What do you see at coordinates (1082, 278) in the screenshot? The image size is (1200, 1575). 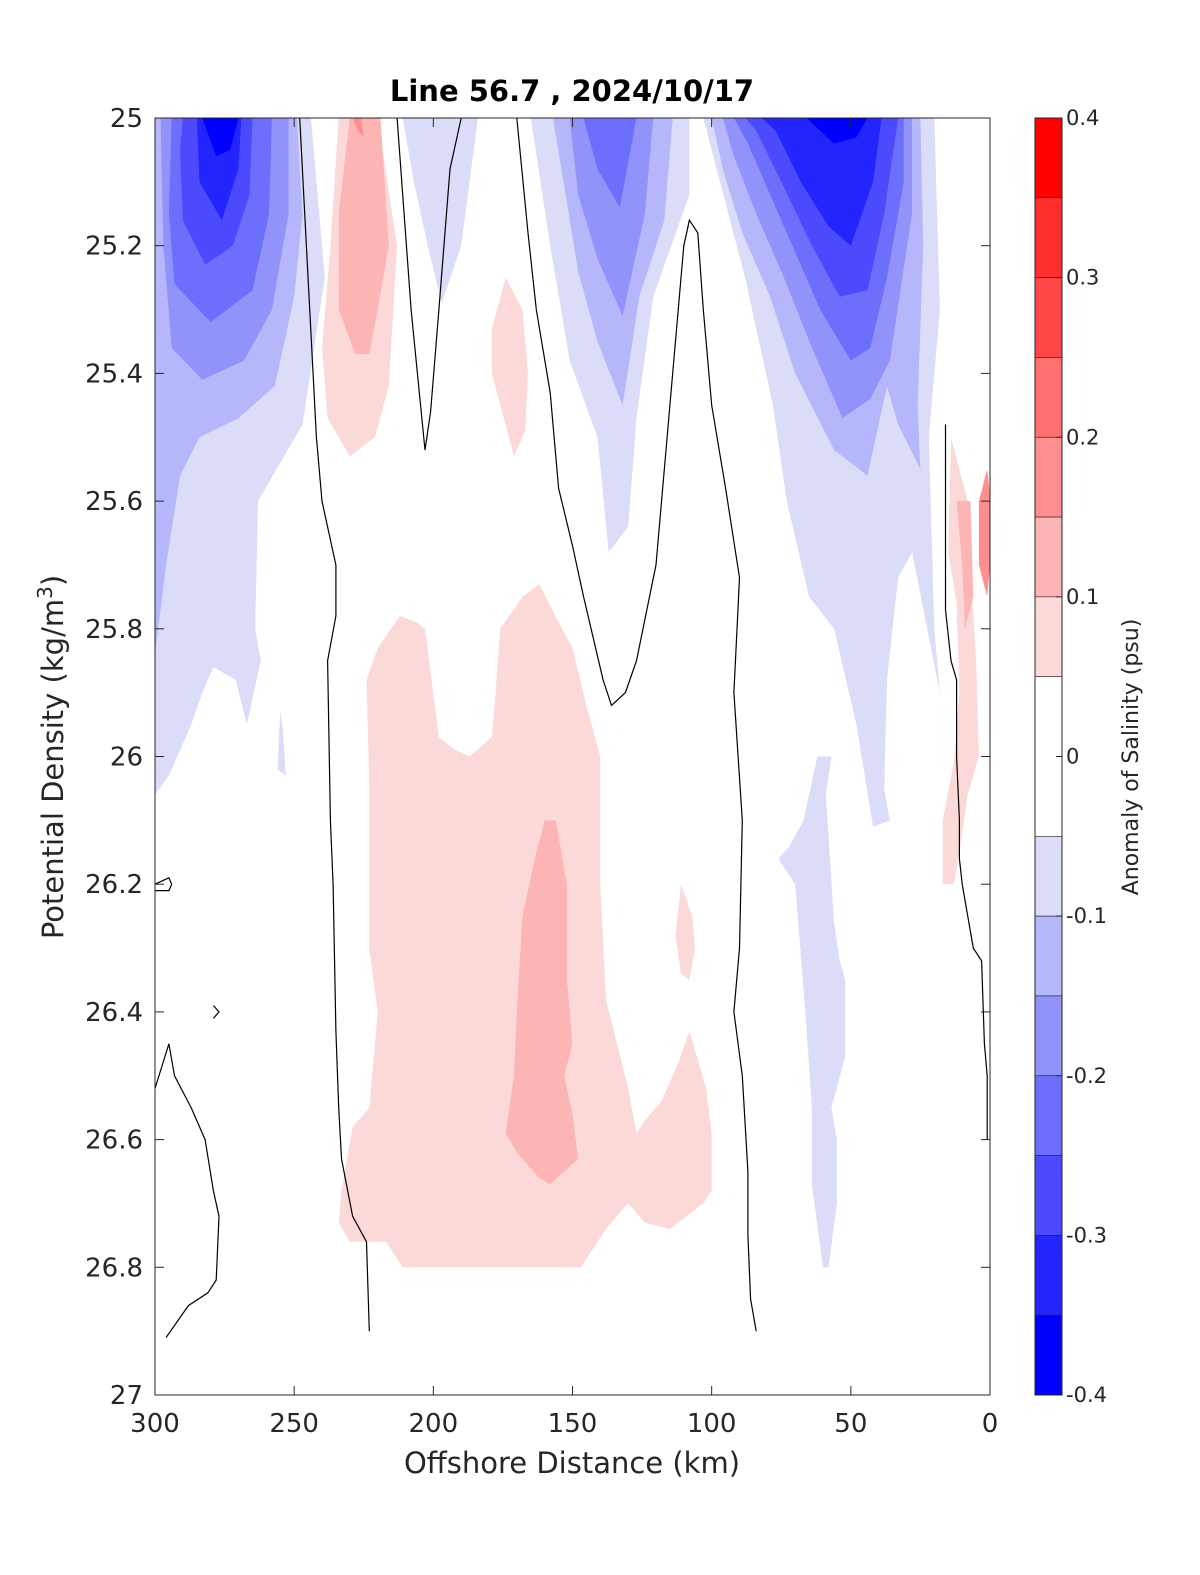 I see `colorbar-tick-label: 0.3` at bounding box center [1082, 278].